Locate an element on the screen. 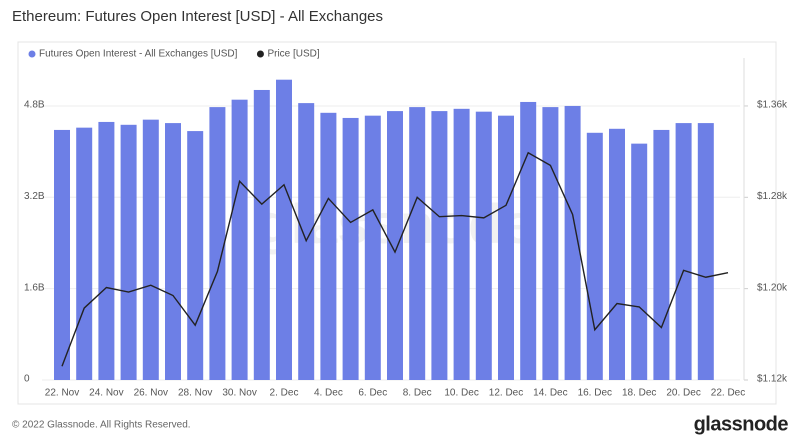  y-tick-label: 3.2B is located at coordinates (34, 196).